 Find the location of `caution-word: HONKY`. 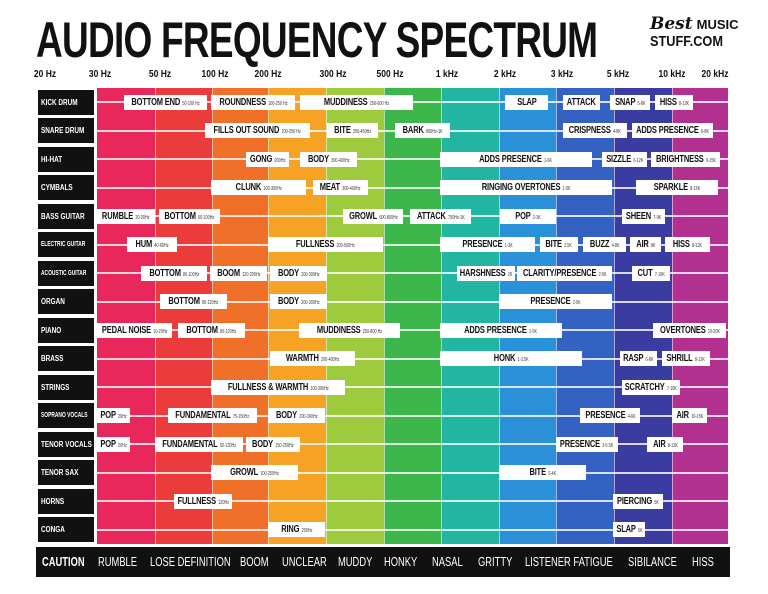

caution-word: HONKY is located at coordinates (401, 561).